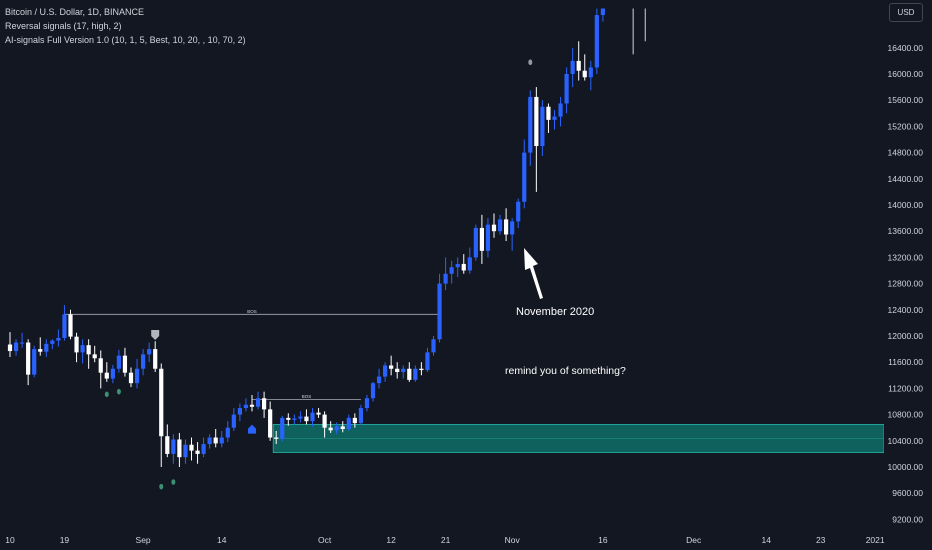 This screenshot has width=932, height=550. I want to click on price-tick-label: 14400.00, so click(906, 179).